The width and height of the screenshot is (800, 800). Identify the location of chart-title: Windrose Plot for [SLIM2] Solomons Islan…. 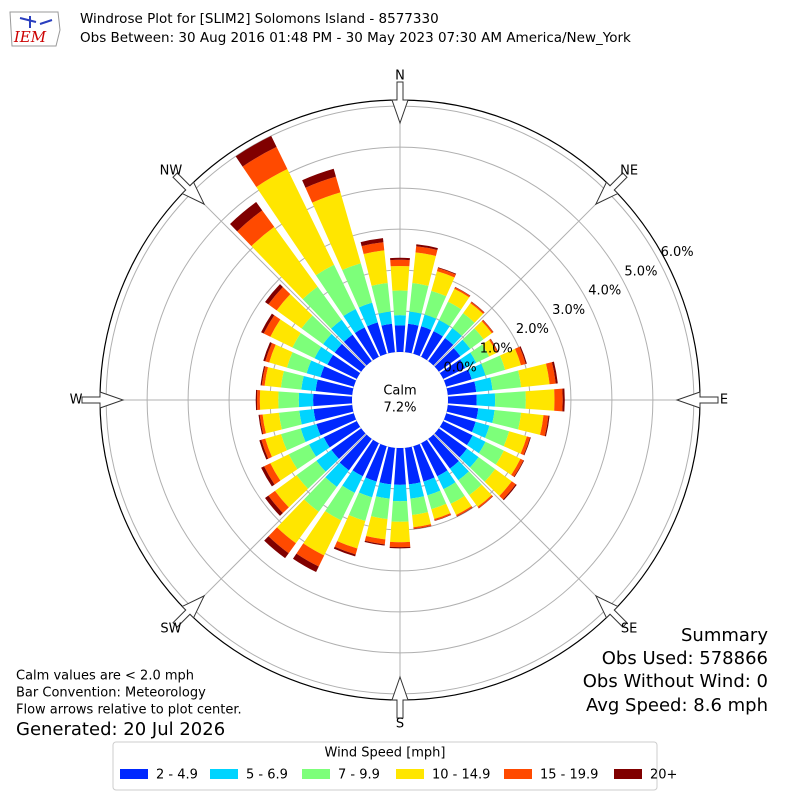
(259, 19).